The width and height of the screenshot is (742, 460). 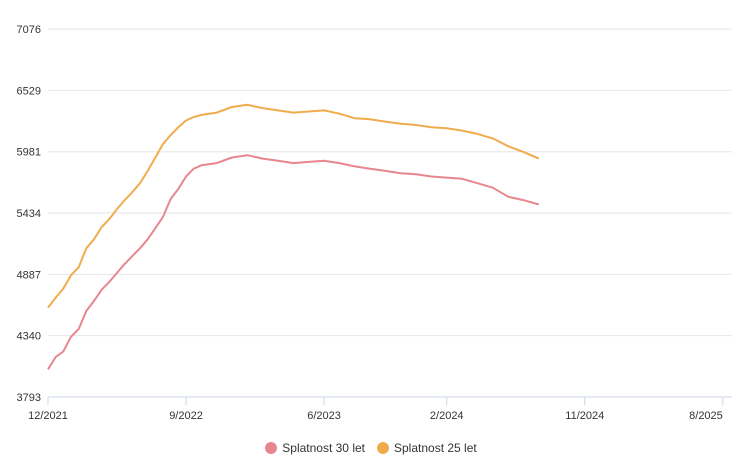 What do you see at coordinates (323, 448) in the screenshot?
I see `legend-label-series-1: Splatnost 30 let` at bounding box center [323, 448].